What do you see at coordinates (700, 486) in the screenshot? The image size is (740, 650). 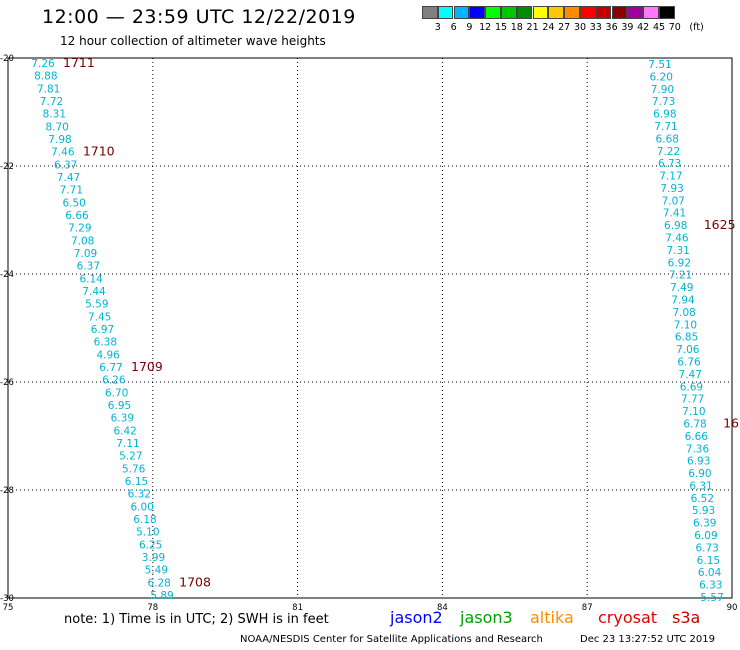 I see `swh-value: 6.31` at bounding box center [700, 486].